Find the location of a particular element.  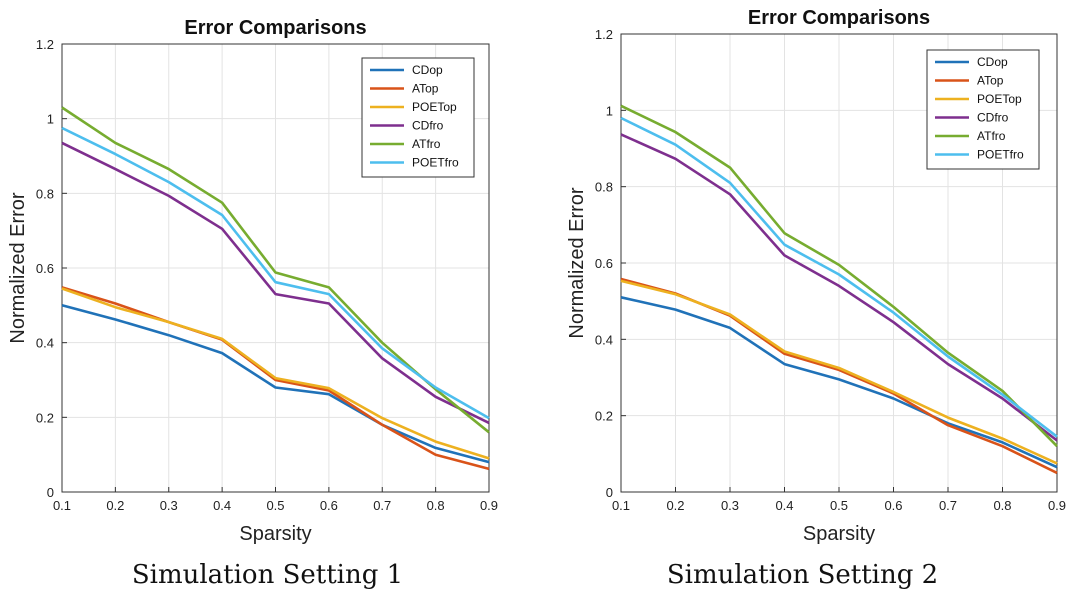

series-line-ATop is located at coordinates (275, 378).